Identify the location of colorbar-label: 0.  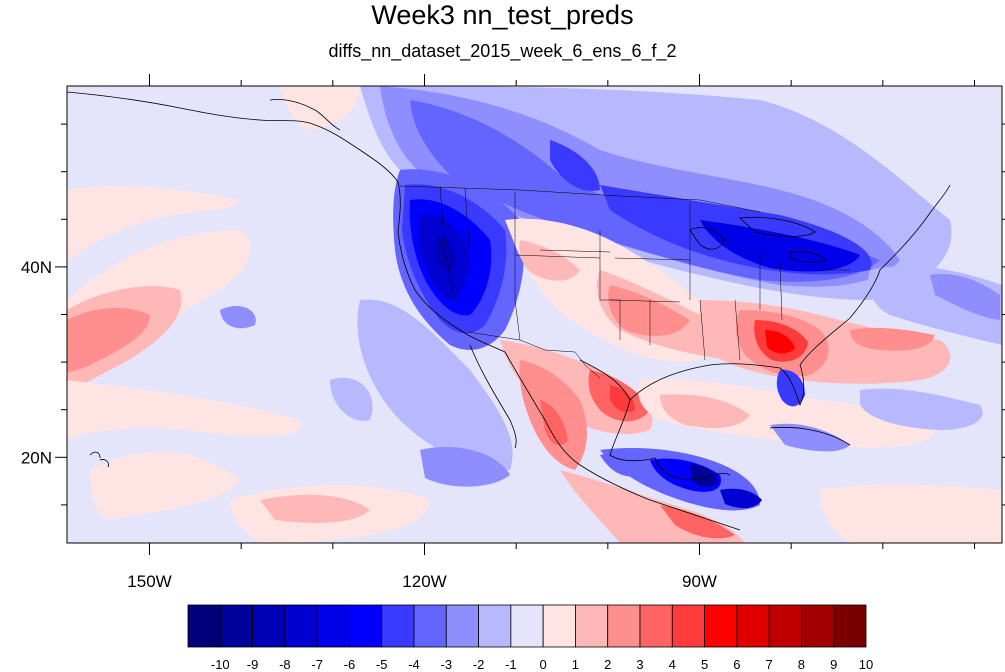
(543, 664).